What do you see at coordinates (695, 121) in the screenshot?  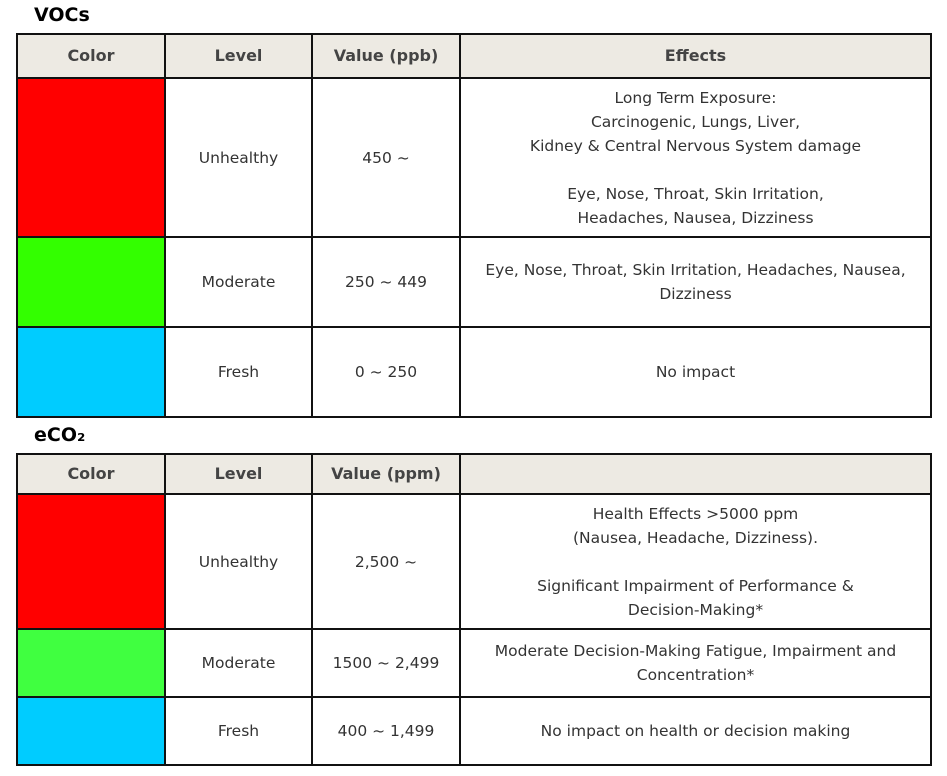 I see `effects-line: Carcinogenic, Lungs, Liver,` at bounding box center [695, 121].